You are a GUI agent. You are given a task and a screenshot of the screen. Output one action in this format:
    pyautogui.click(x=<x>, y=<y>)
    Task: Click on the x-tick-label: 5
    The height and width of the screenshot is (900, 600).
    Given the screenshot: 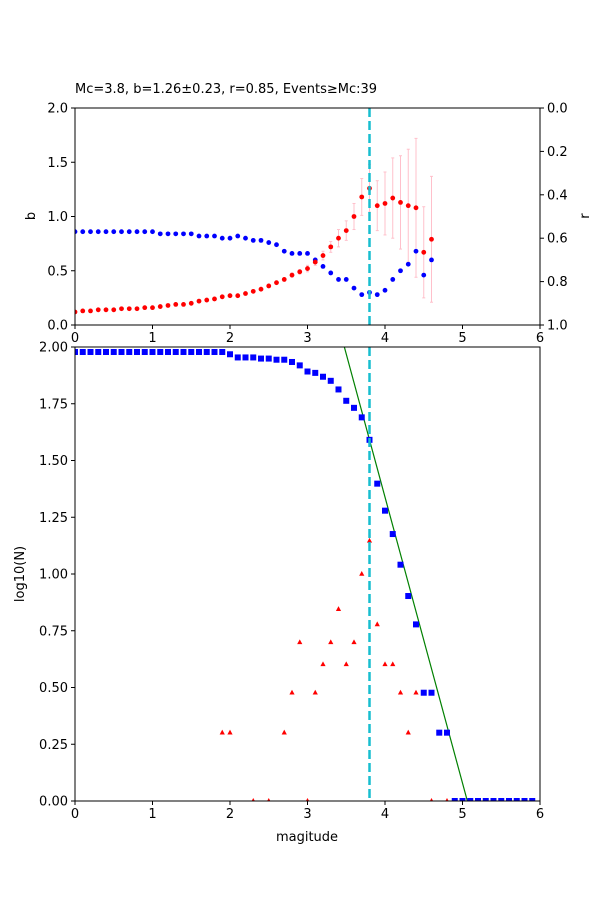 What is the action you would take?
    pyautogui.click(x=462, y=814)
    